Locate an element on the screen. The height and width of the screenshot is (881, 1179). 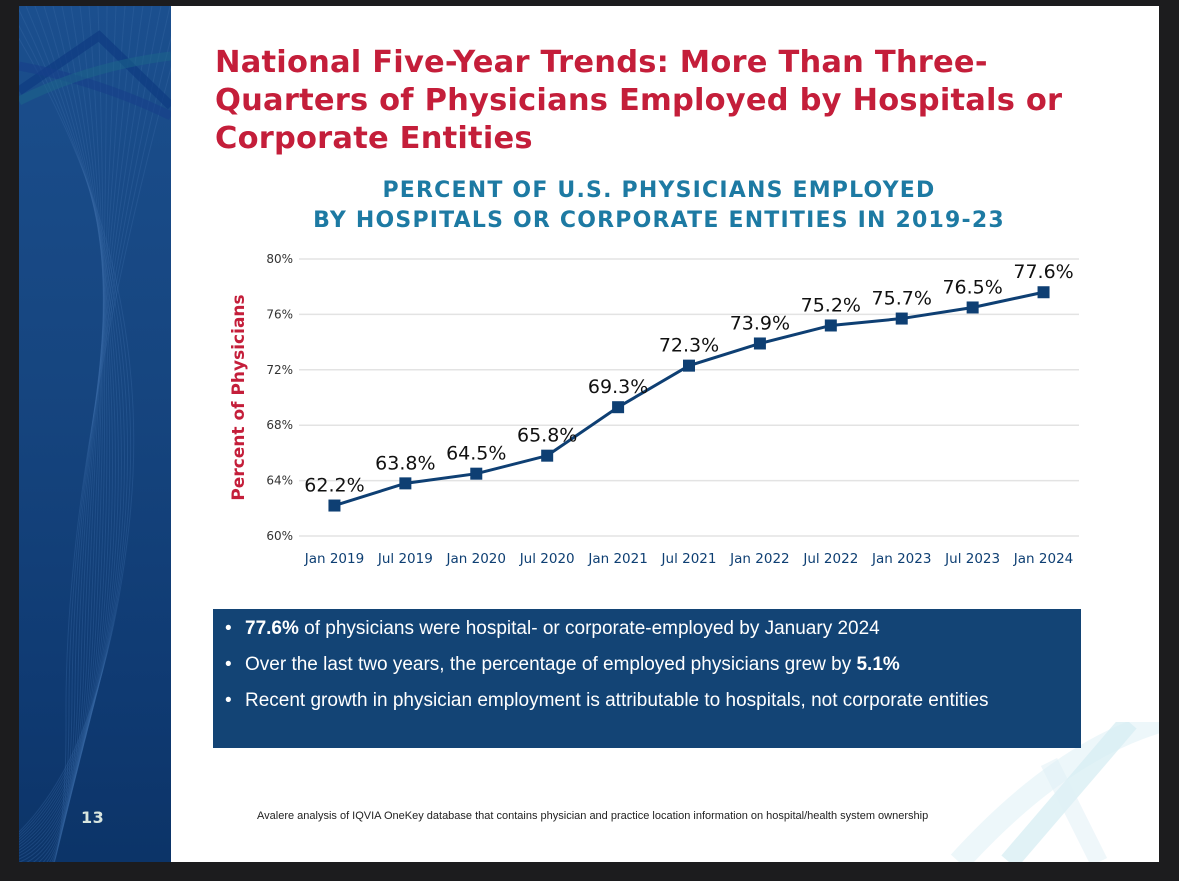
corner-decoration-icon is located at coordinates (1054, 792).